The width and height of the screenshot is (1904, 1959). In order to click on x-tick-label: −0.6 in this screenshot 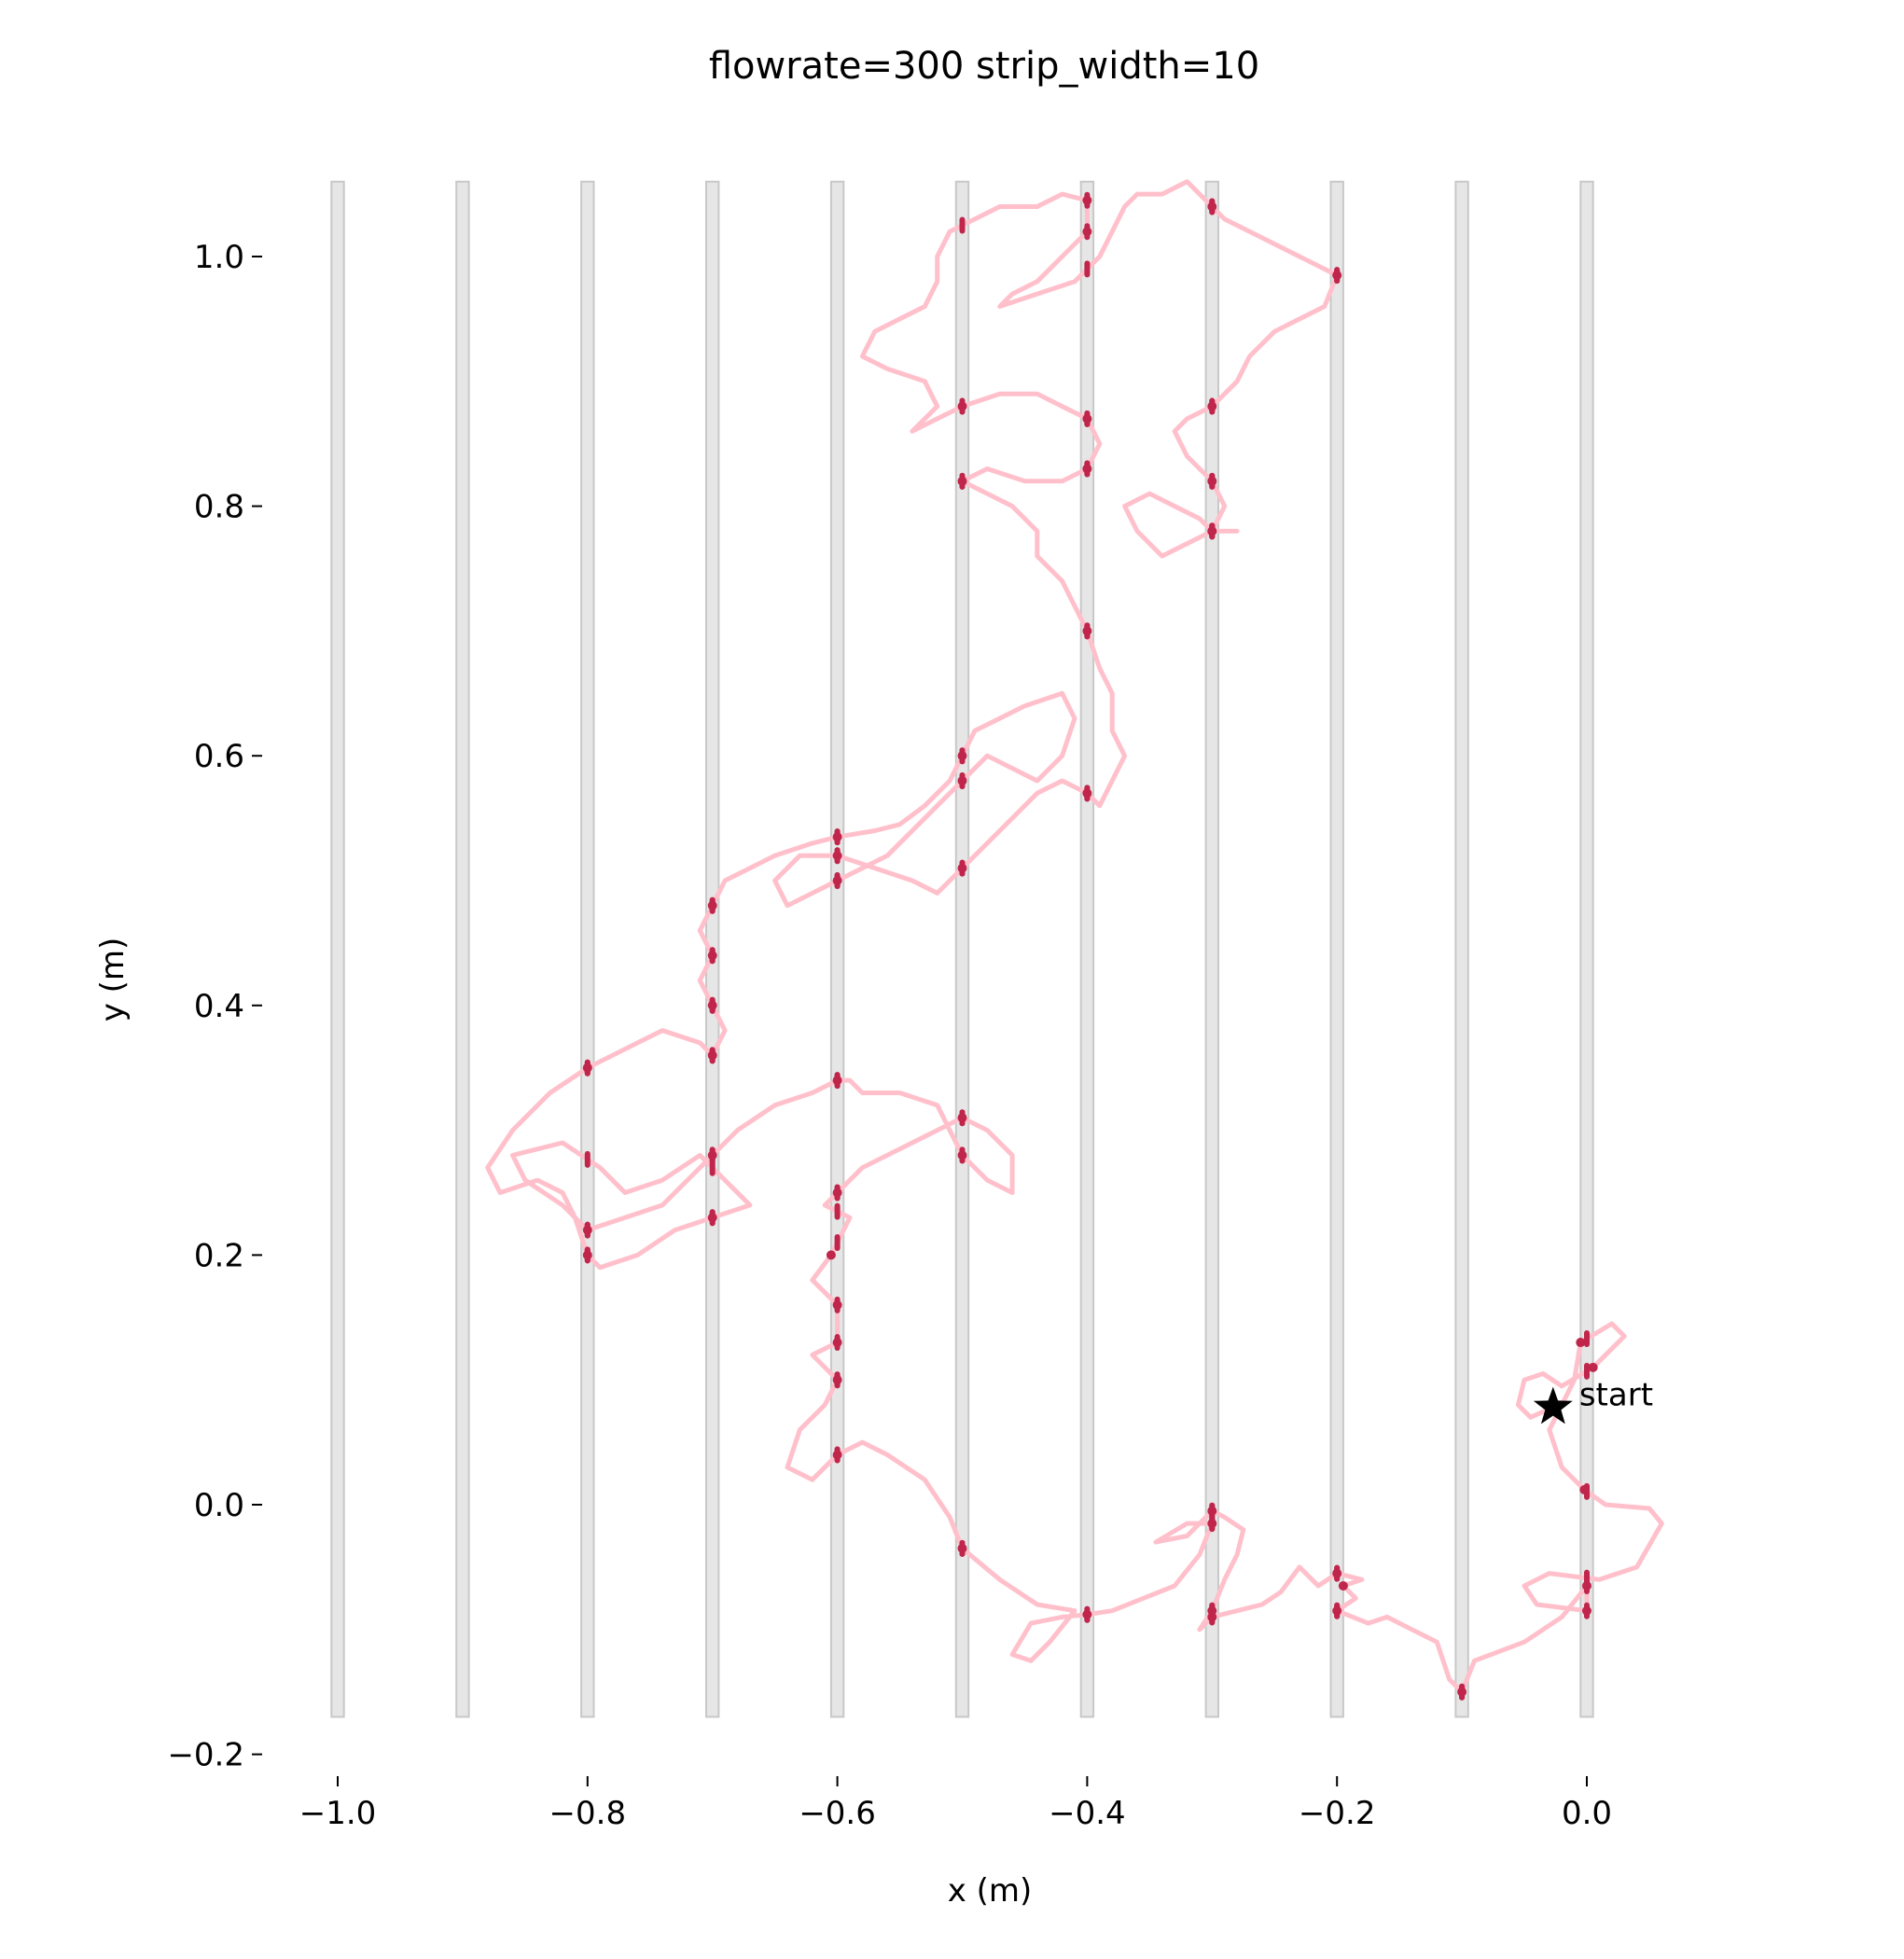, I will do `click(837, 1813)`.